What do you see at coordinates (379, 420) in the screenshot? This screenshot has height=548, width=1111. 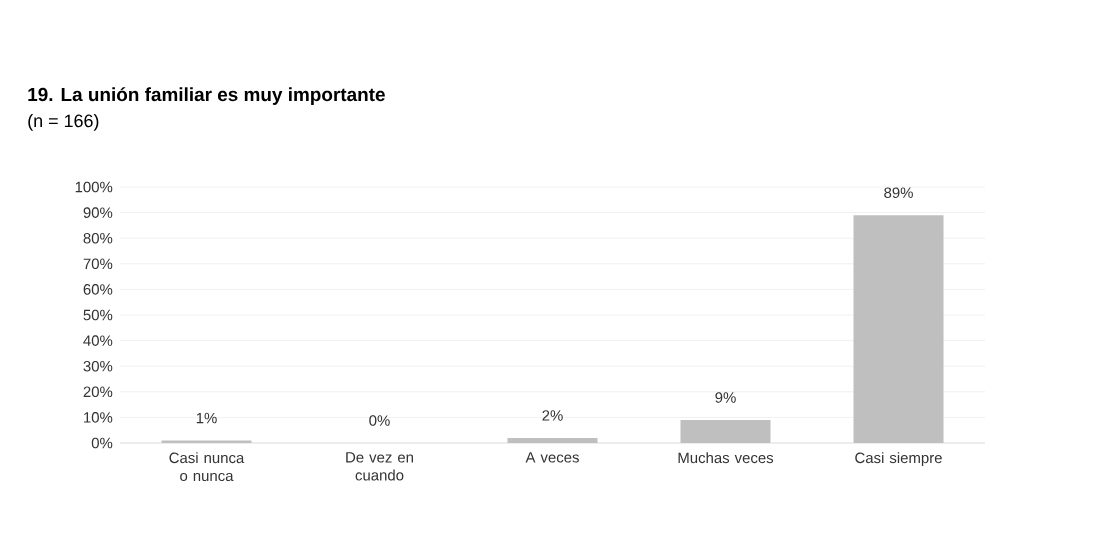 I see `data-label: 0%` at bounding box center [379, 420].